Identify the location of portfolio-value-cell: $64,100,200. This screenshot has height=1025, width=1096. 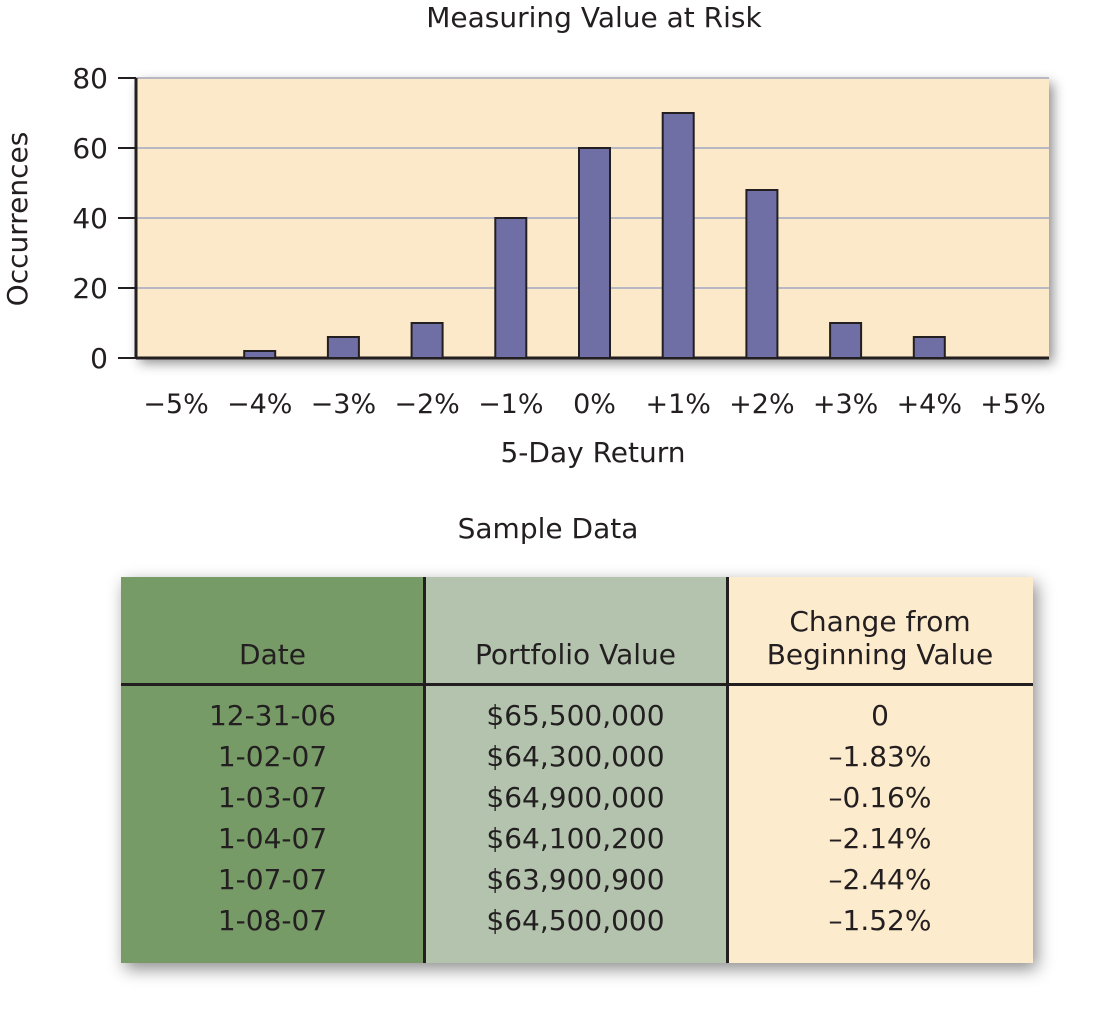
(575, 838).